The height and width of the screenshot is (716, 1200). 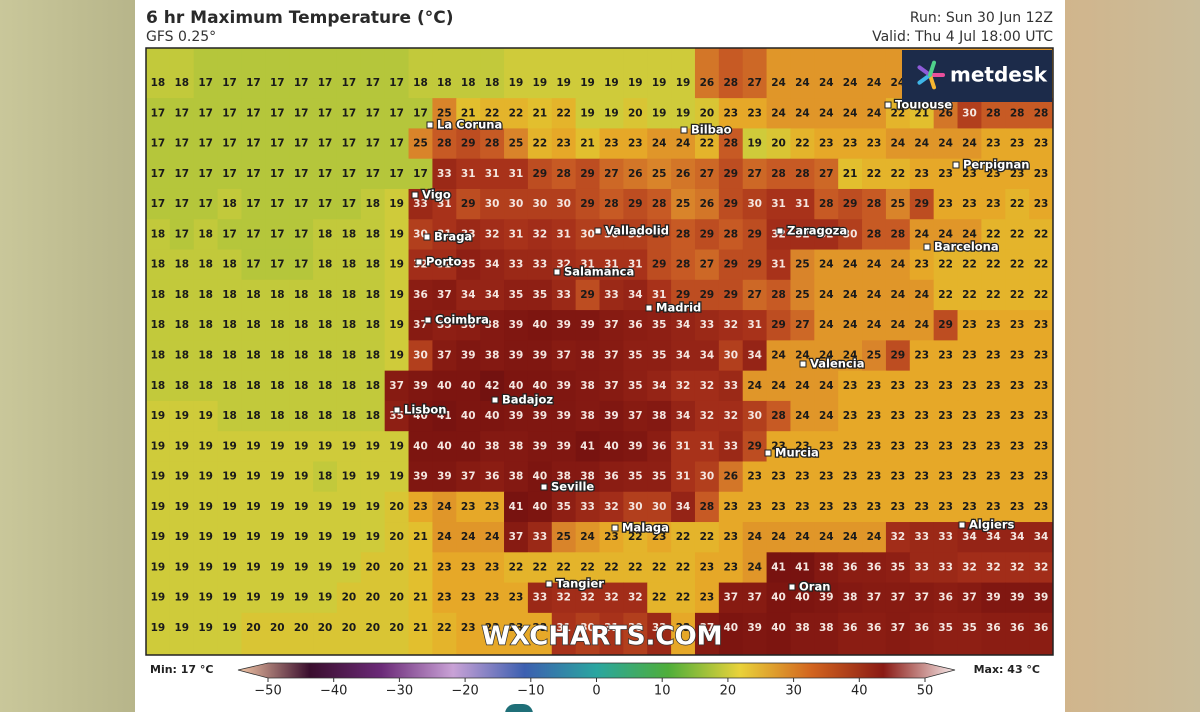 I want to click on colorbar-max: Max: 43 °C, so click(x=1007, y=669).